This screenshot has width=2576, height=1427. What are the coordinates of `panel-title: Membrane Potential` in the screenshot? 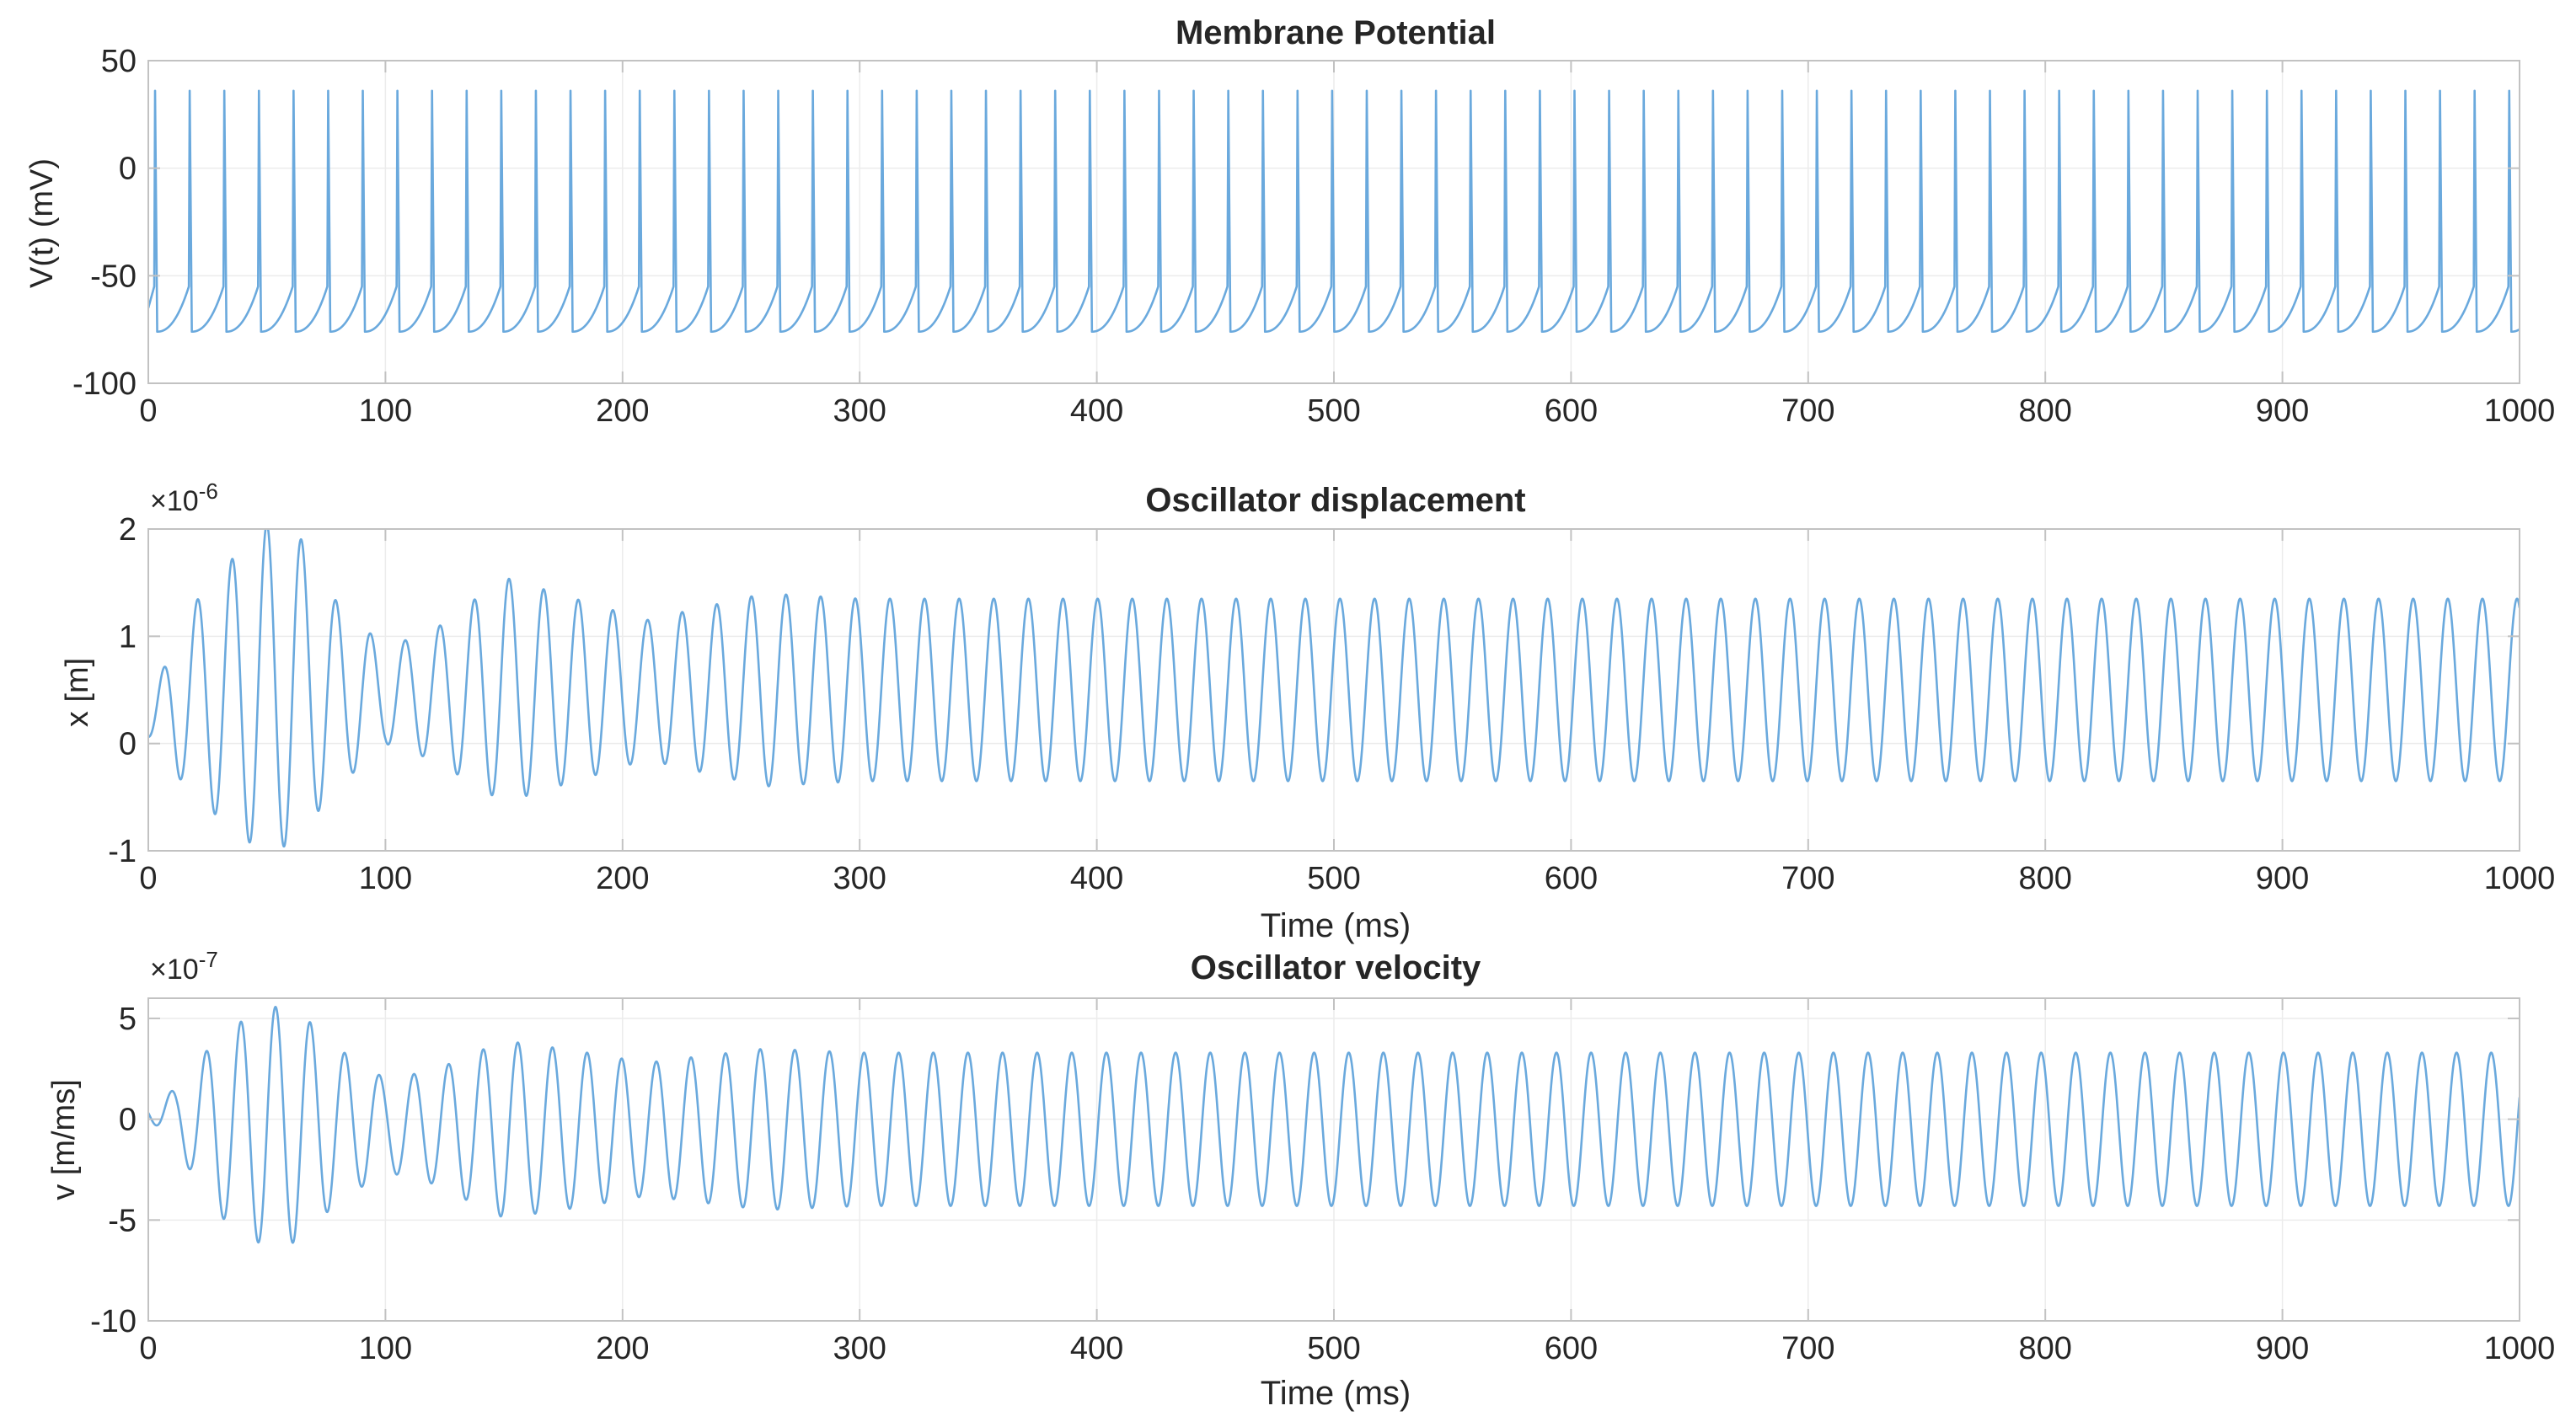 It's located at (1336, 32).